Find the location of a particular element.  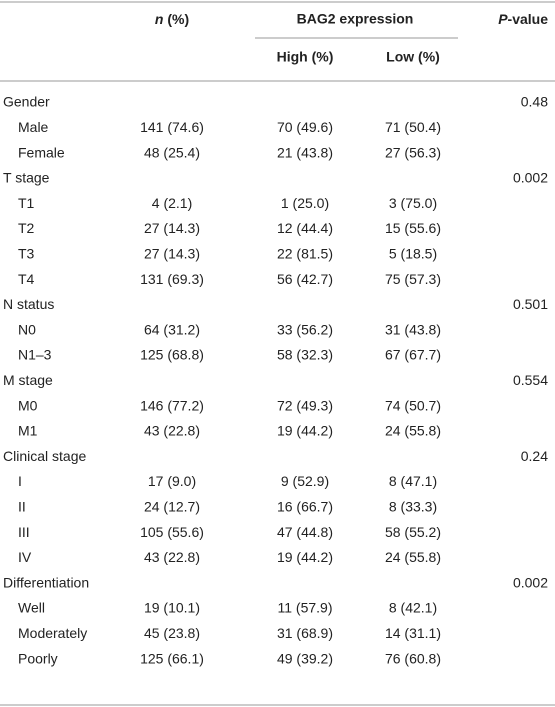

cell-high: 72 (49.3) is located at coordinates (305, 405).